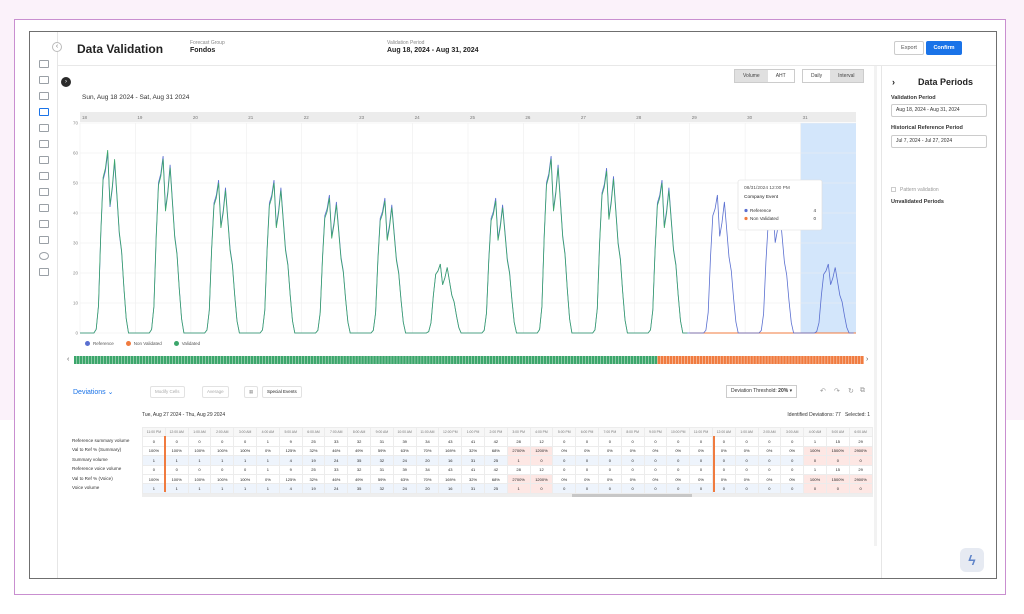  What do you see at coordinates (867, 359) in the screenshot?
I see `scroll-right-icon: ›` at bounding box center [867, 359].